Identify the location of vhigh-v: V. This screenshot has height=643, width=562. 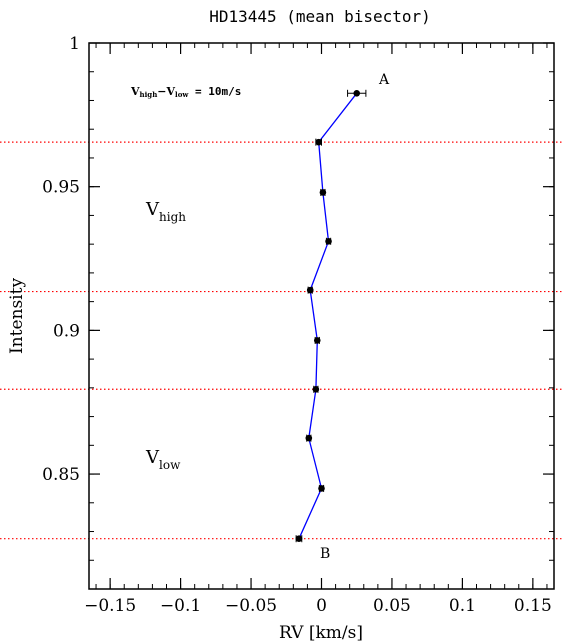
(152, 209).